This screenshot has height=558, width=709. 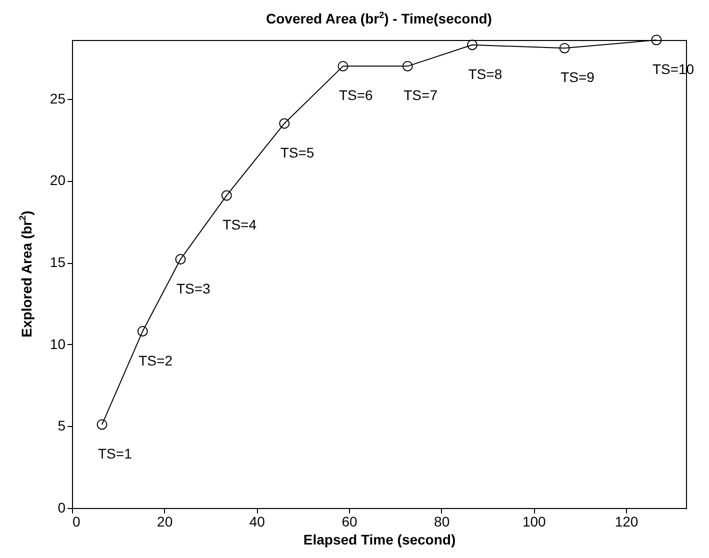 What do you see at coordinates (379, 18) in the screenshot?
I see `chart-title: Covered Area (br$^{2}$) - Time(second)` at bounding box center [379, 18].